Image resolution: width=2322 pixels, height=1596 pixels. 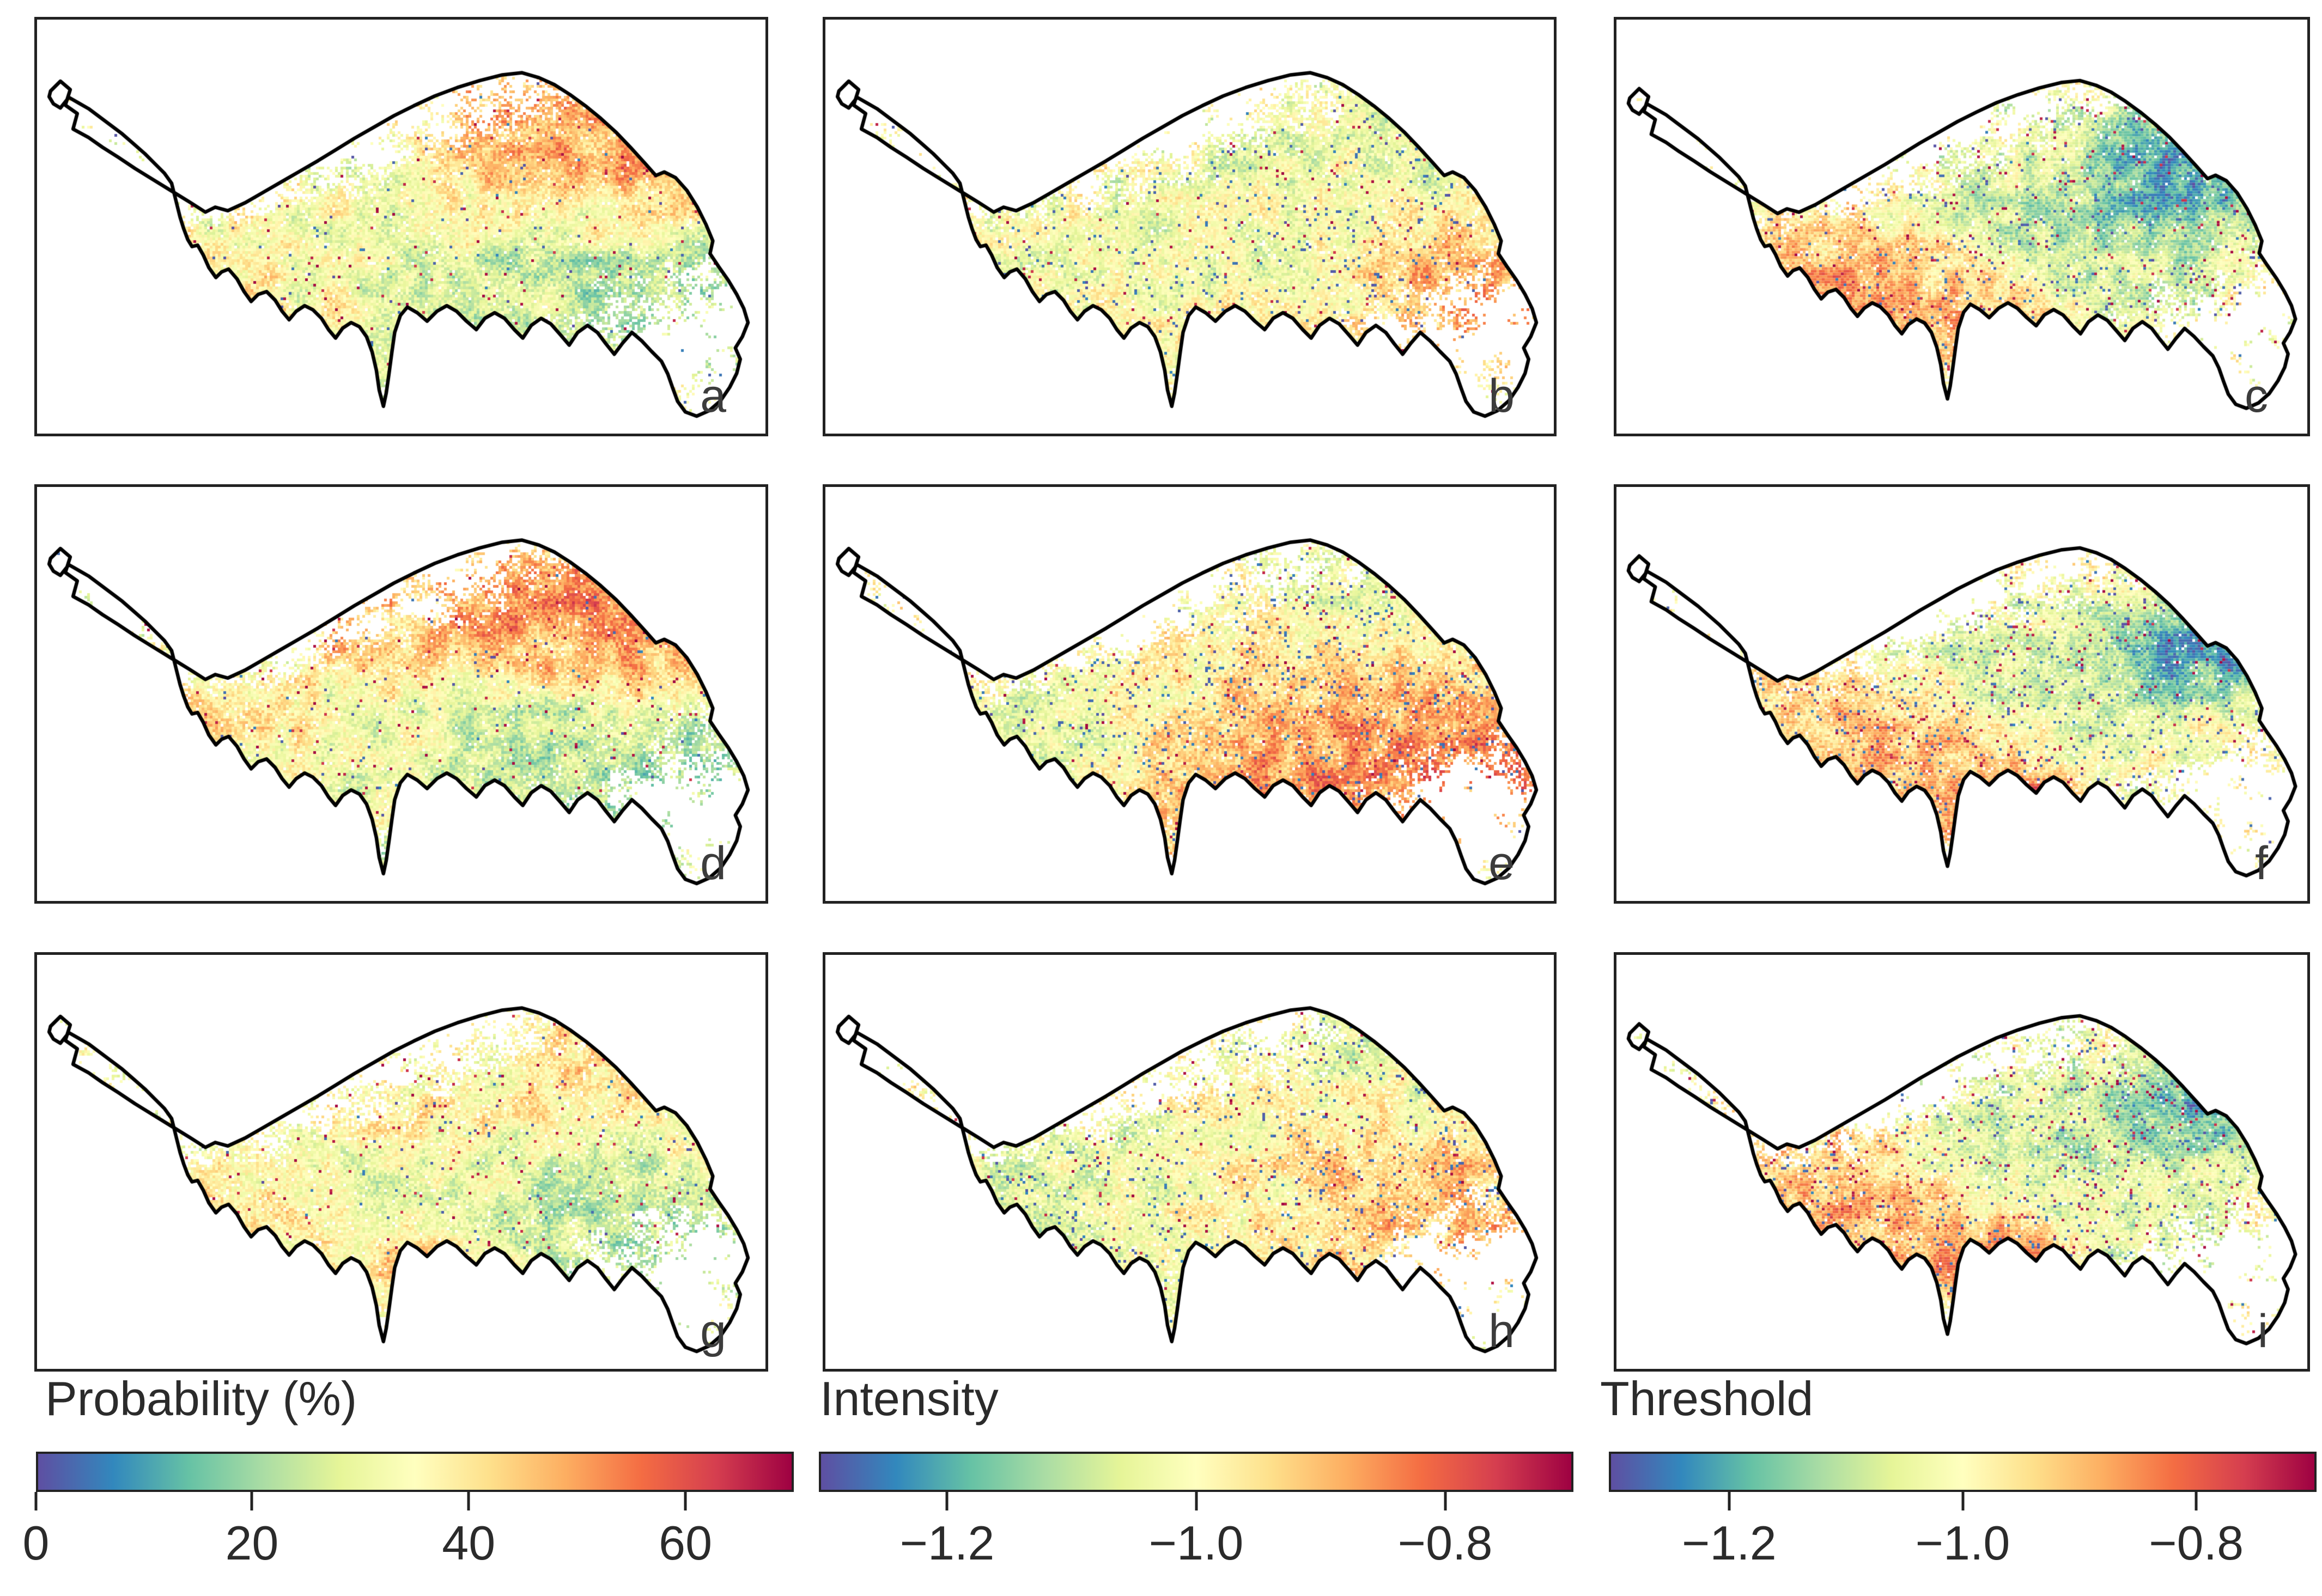 I want to click on map-canvas-d, so click(x=399, y=691).